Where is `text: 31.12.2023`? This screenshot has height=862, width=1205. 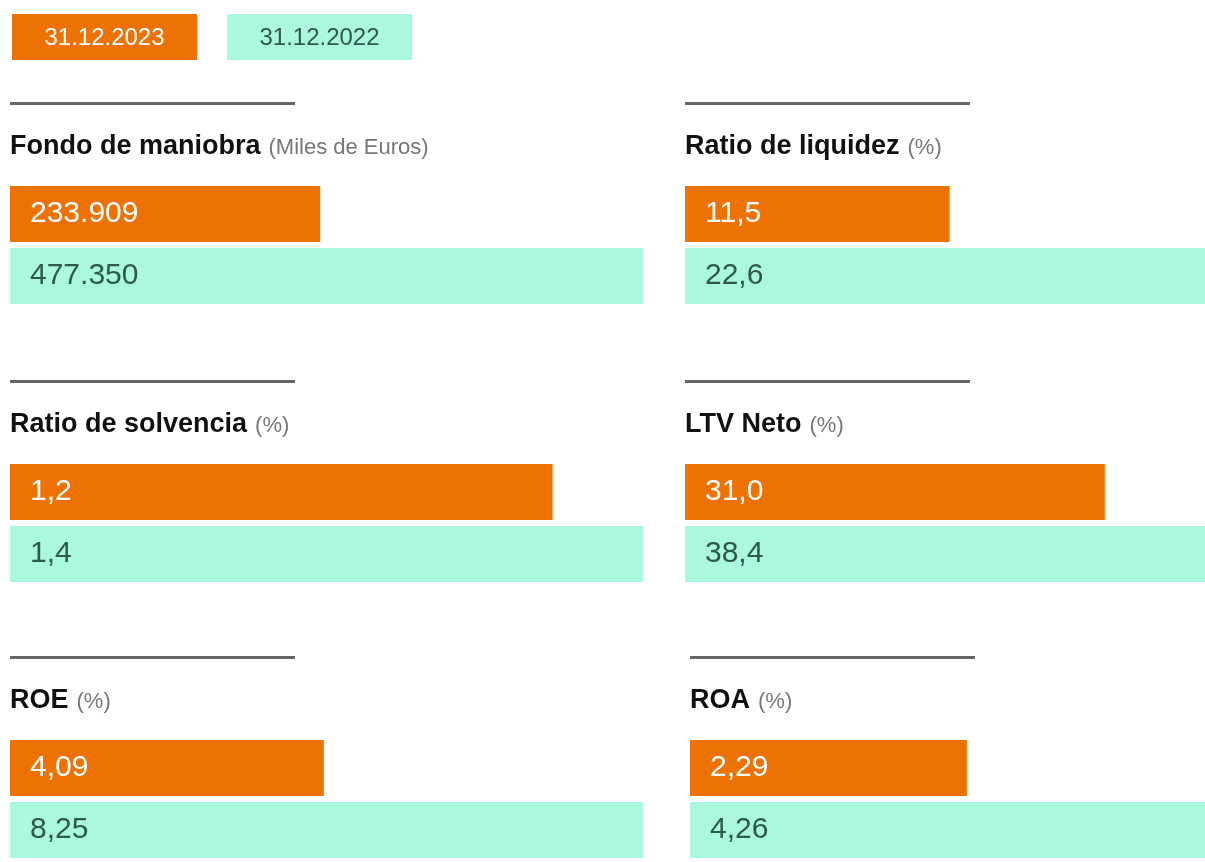 text: 31.12.2023 is located at coordinates (104, 37).